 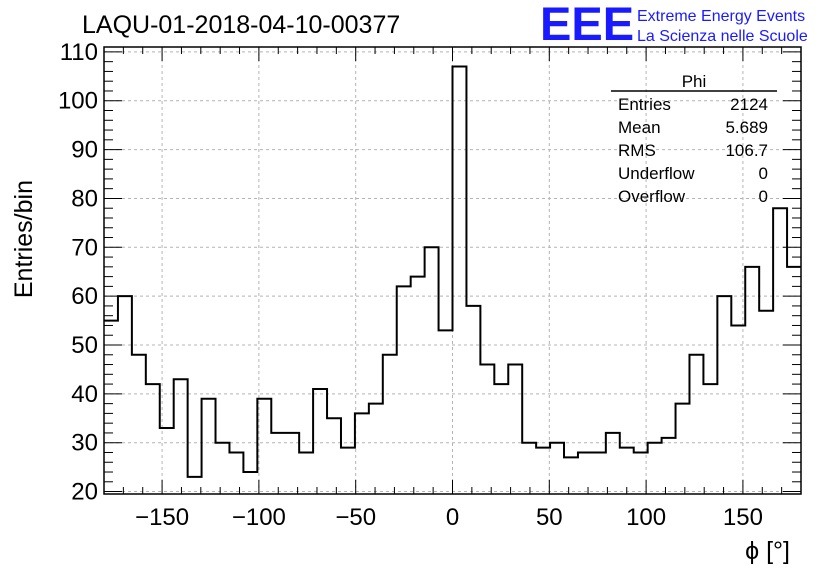 What do you see at coordinates (644, 104) in the screenshot?
I see `stats-label-entries: Entries` at bounding box center [644, 104].